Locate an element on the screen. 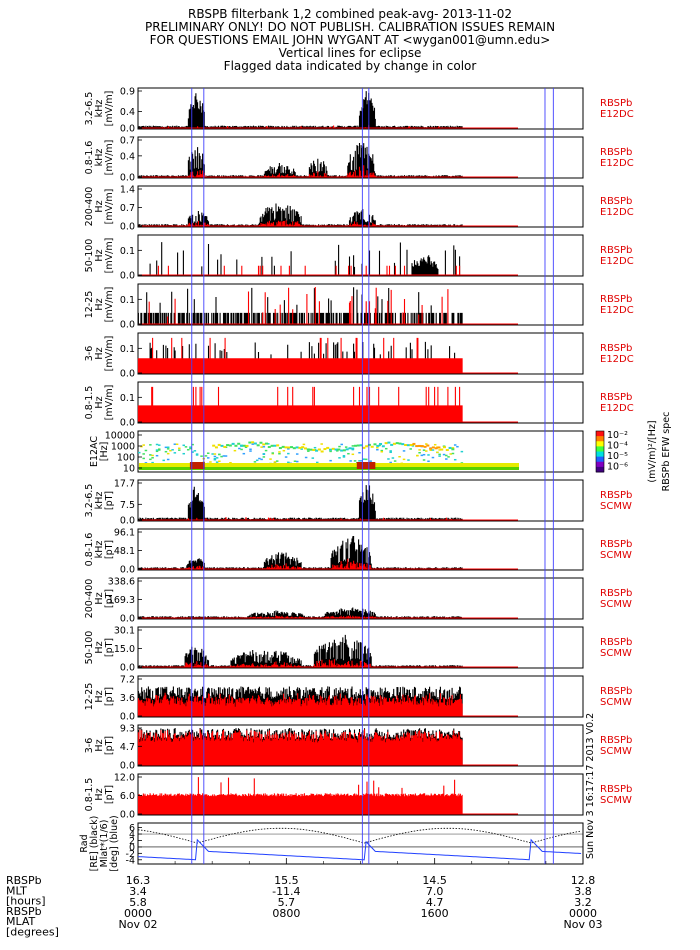  colorbar-tick: 10⁻⁴ is located at coordinates (617, 446).